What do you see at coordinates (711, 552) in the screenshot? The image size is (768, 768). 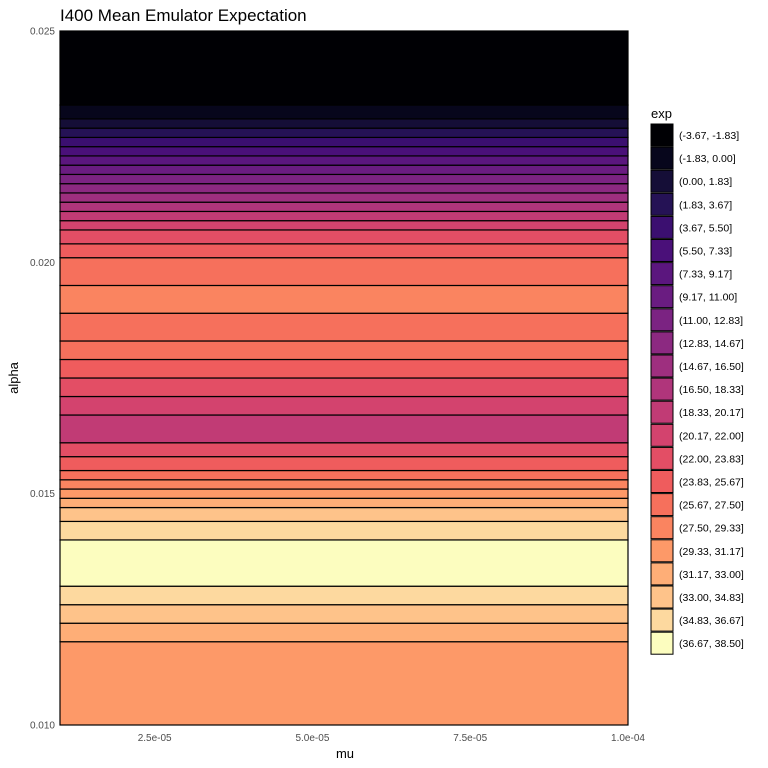 I see `legend-label-18: (29.33, 31.17]` at bounding box center [711, 552].